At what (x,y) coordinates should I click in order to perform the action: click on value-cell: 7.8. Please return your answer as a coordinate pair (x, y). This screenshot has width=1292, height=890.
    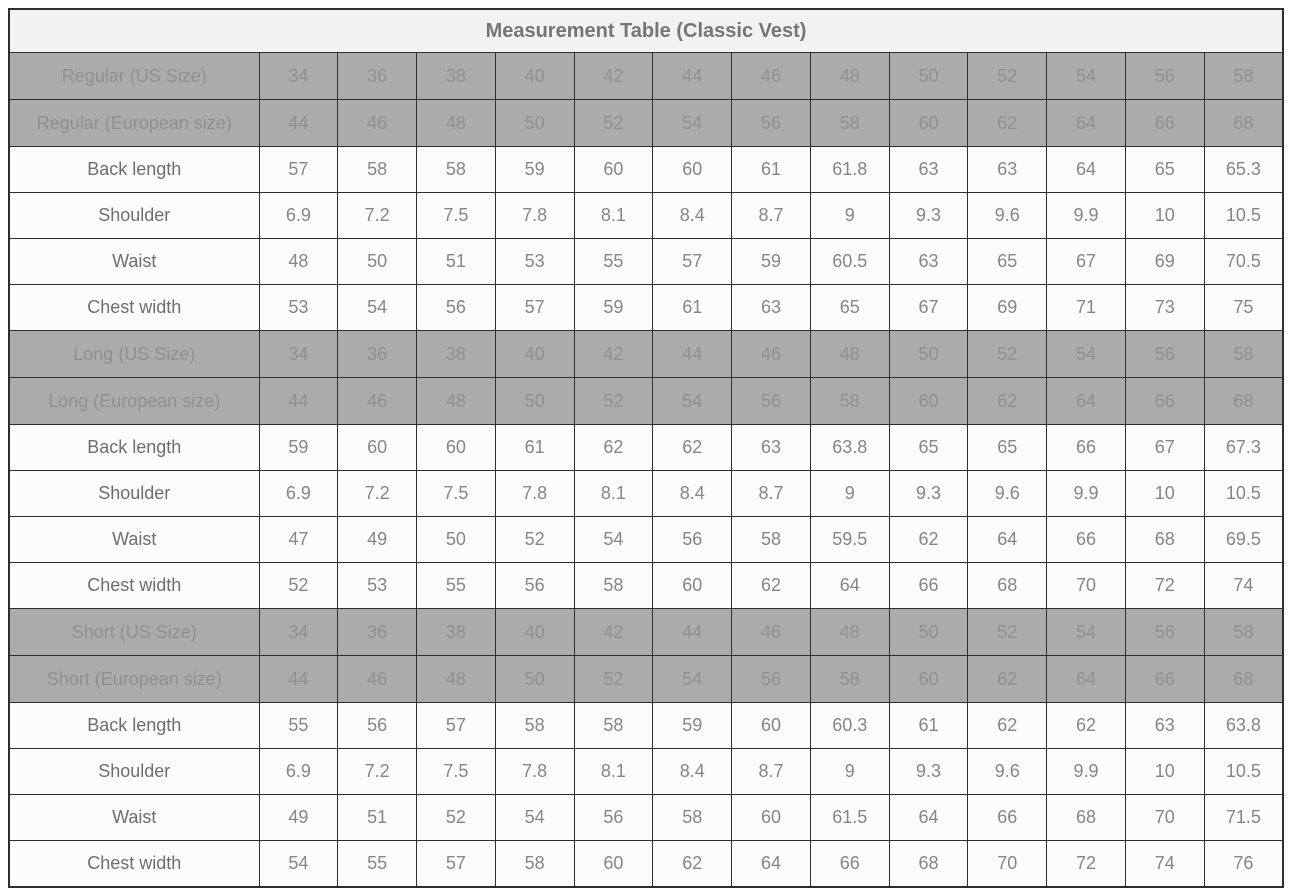
    Looking at the image, I should click on (534, 493).